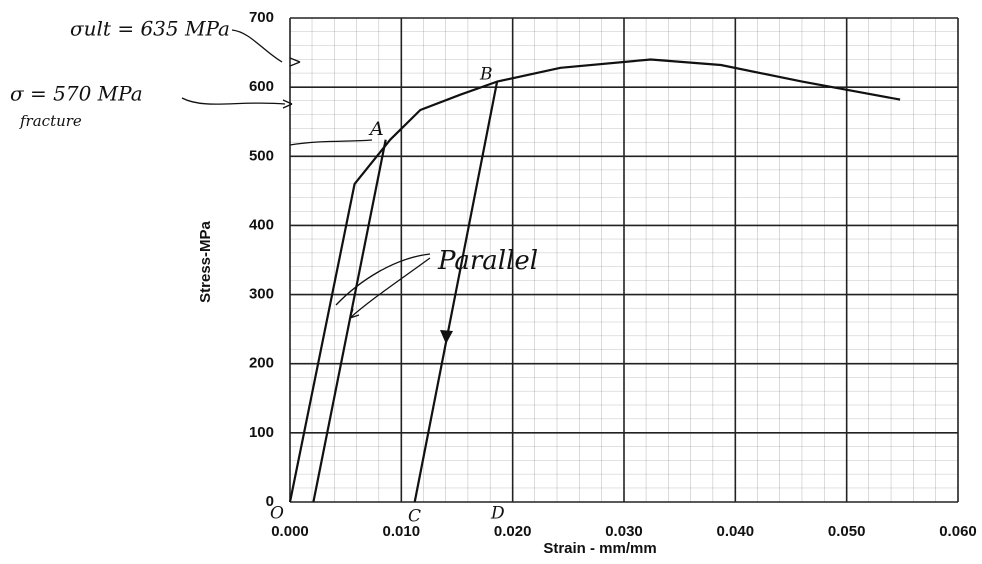 The width and height of the screenshot is (982, 564). Describe the element at coordinates (50, 121) in the screenshot. I see `annotation: fracture` at that location.